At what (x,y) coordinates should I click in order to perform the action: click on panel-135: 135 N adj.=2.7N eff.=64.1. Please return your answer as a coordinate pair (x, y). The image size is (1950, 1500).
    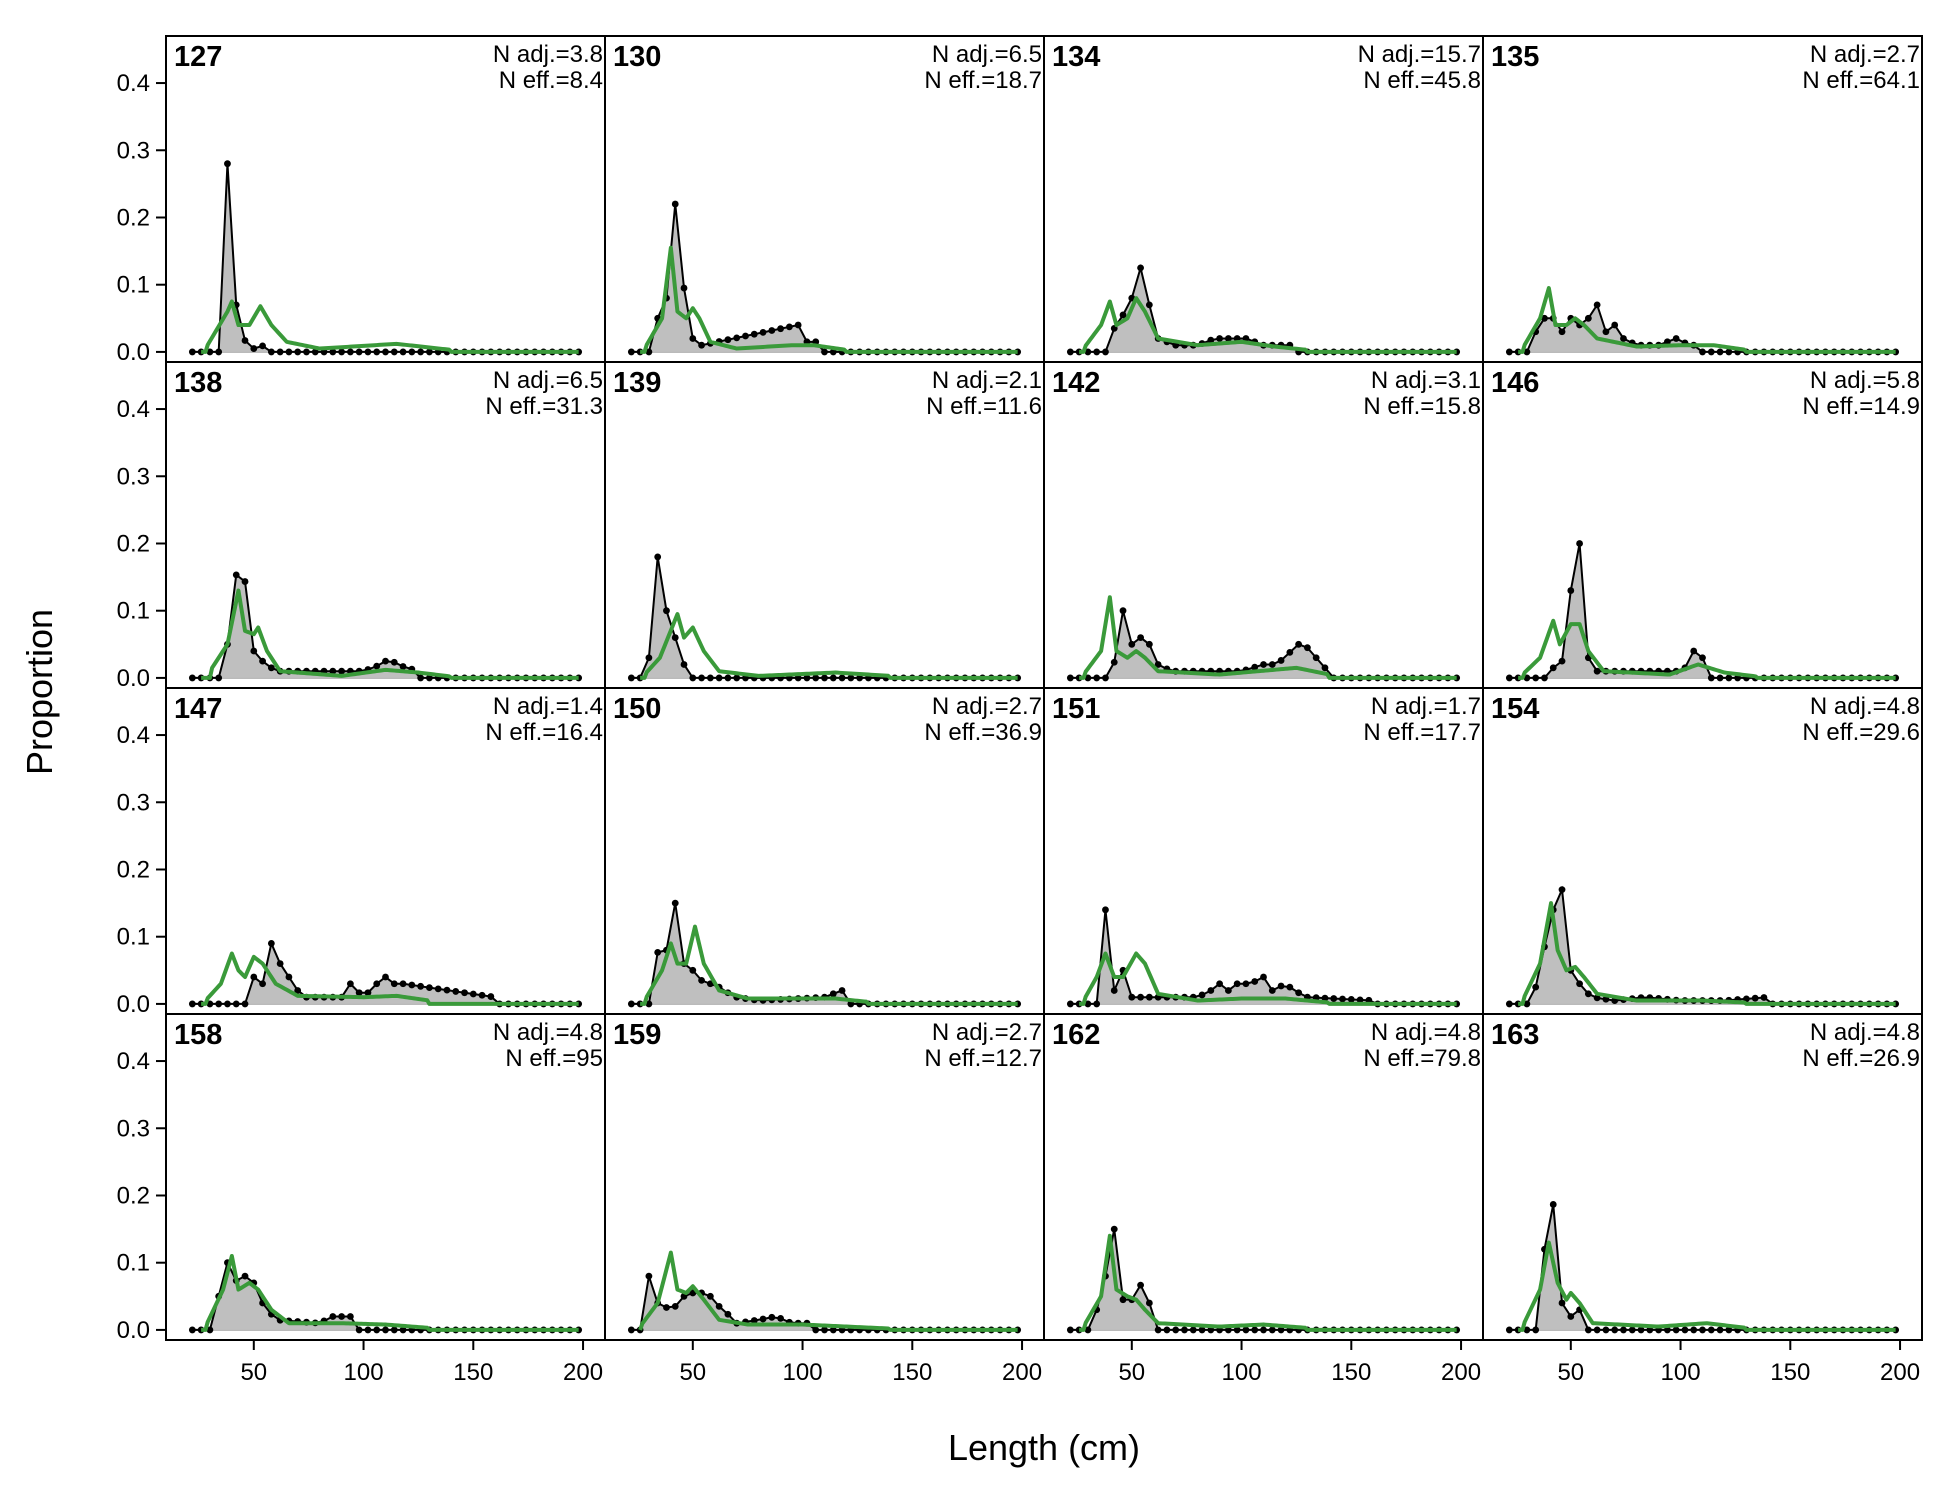
    Looking at the image, I should click on (1702, 199).